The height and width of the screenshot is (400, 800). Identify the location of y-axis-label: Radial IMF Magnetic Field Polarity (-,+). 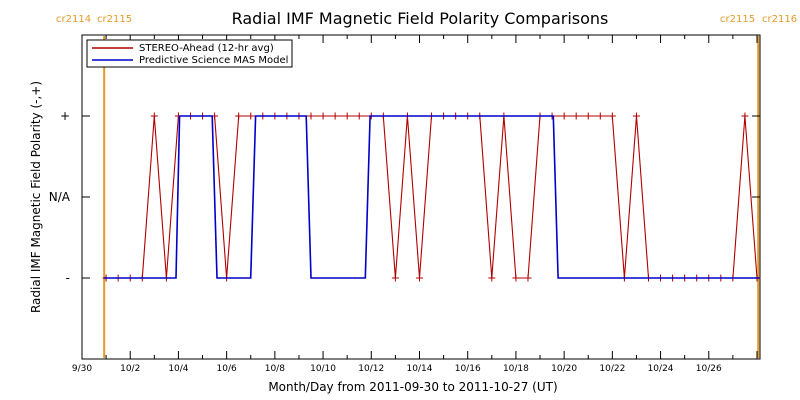
(36, 197).